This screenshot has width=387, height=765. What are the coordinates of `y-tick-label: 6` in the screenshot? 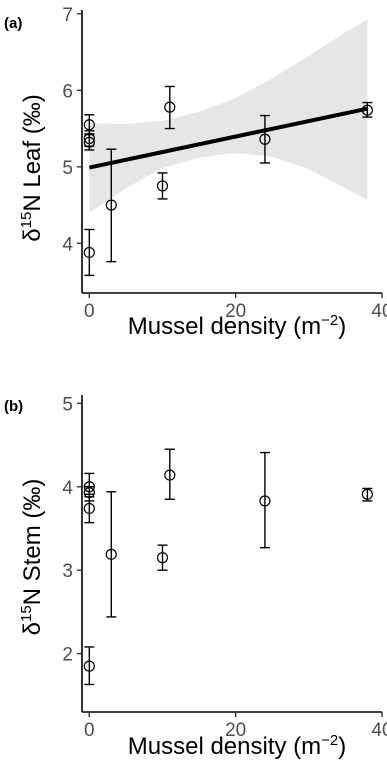 It's located at (67, 91).